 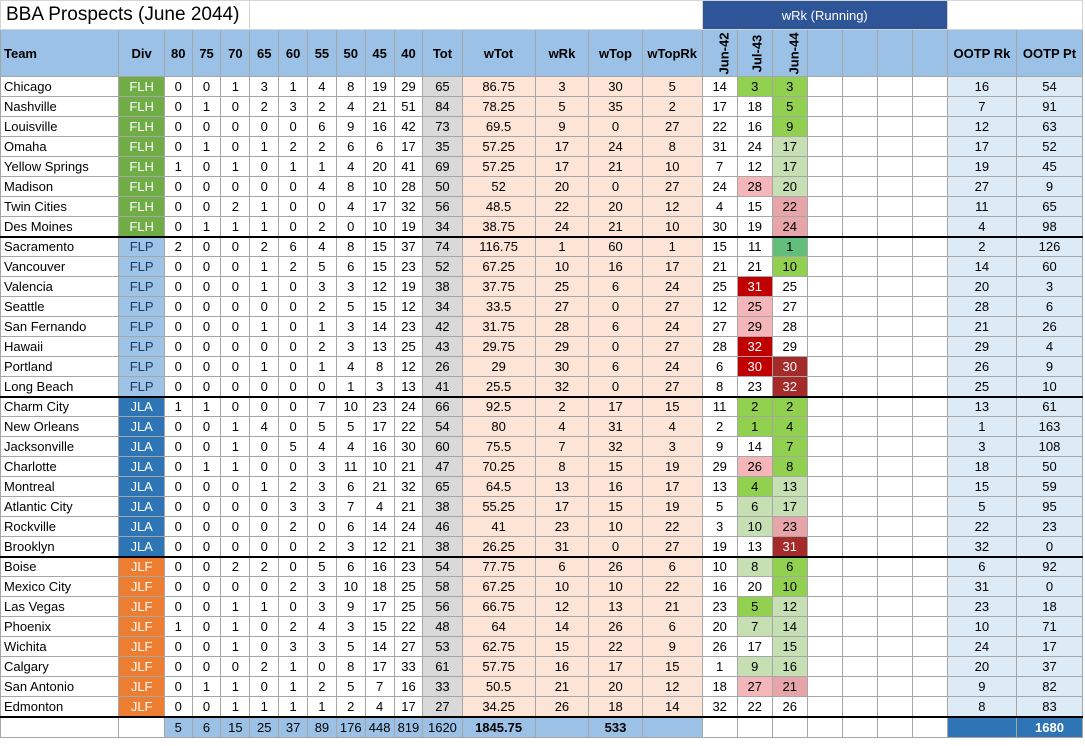 I want to click on cell-grade: 19, so click(x=408, y=286).